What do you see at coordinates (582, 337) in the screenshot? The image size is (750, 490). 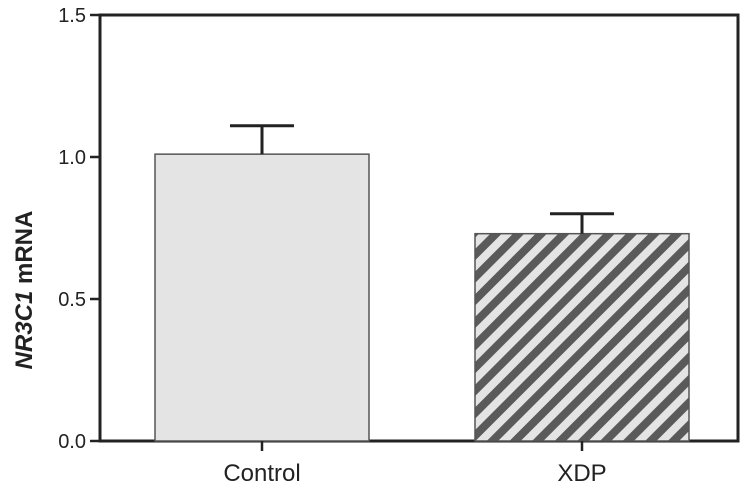 I see `bar` at bounding box center [582, 337].